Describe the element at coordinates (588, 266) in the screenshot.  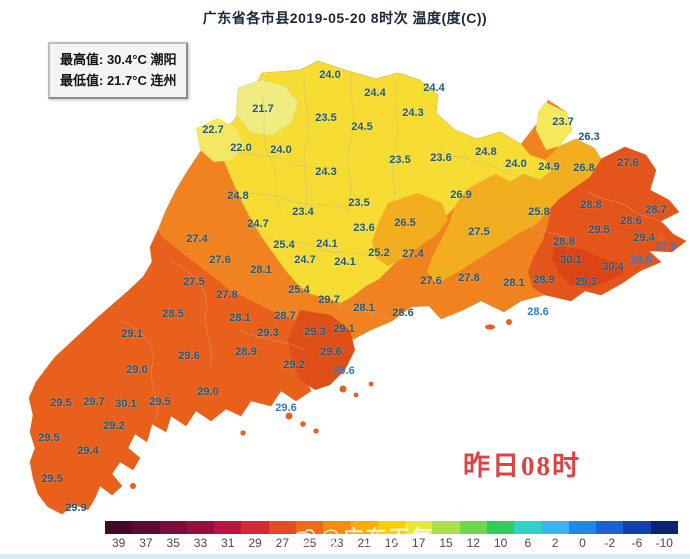
I see `region-hotspot` at that location.